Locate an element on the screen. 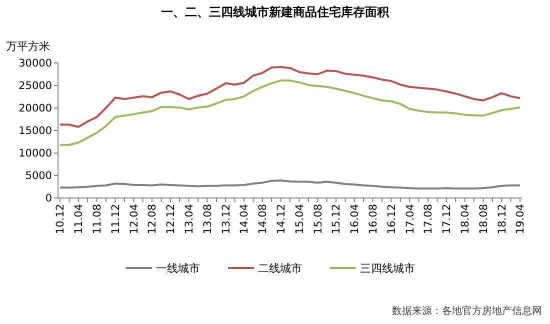 Image resolution: width=550 pixels, height=324 pixels. x-tick-label: 10.12 is located at coordinates (60, 219).